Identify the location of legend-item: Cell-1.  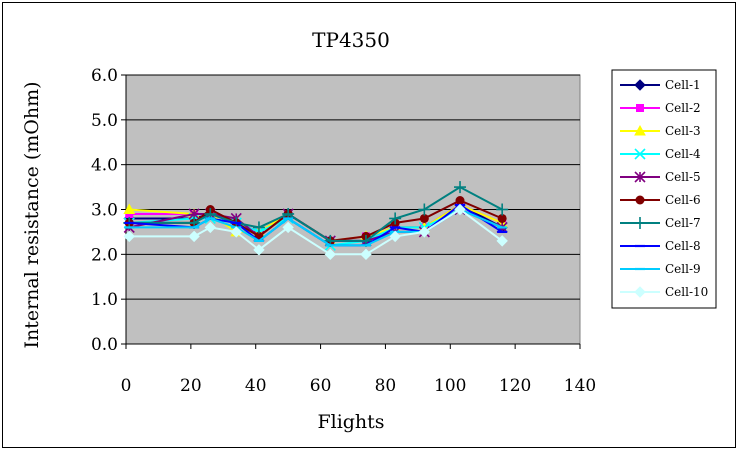
(660, 85).